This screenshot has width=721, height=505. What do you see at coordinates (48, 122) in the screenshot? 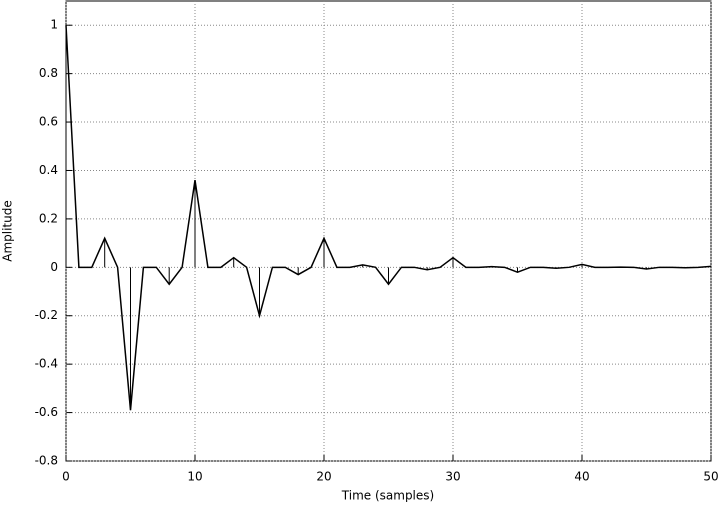
I see `y-tick-label: 0.6` at bounding box center [48, 122].